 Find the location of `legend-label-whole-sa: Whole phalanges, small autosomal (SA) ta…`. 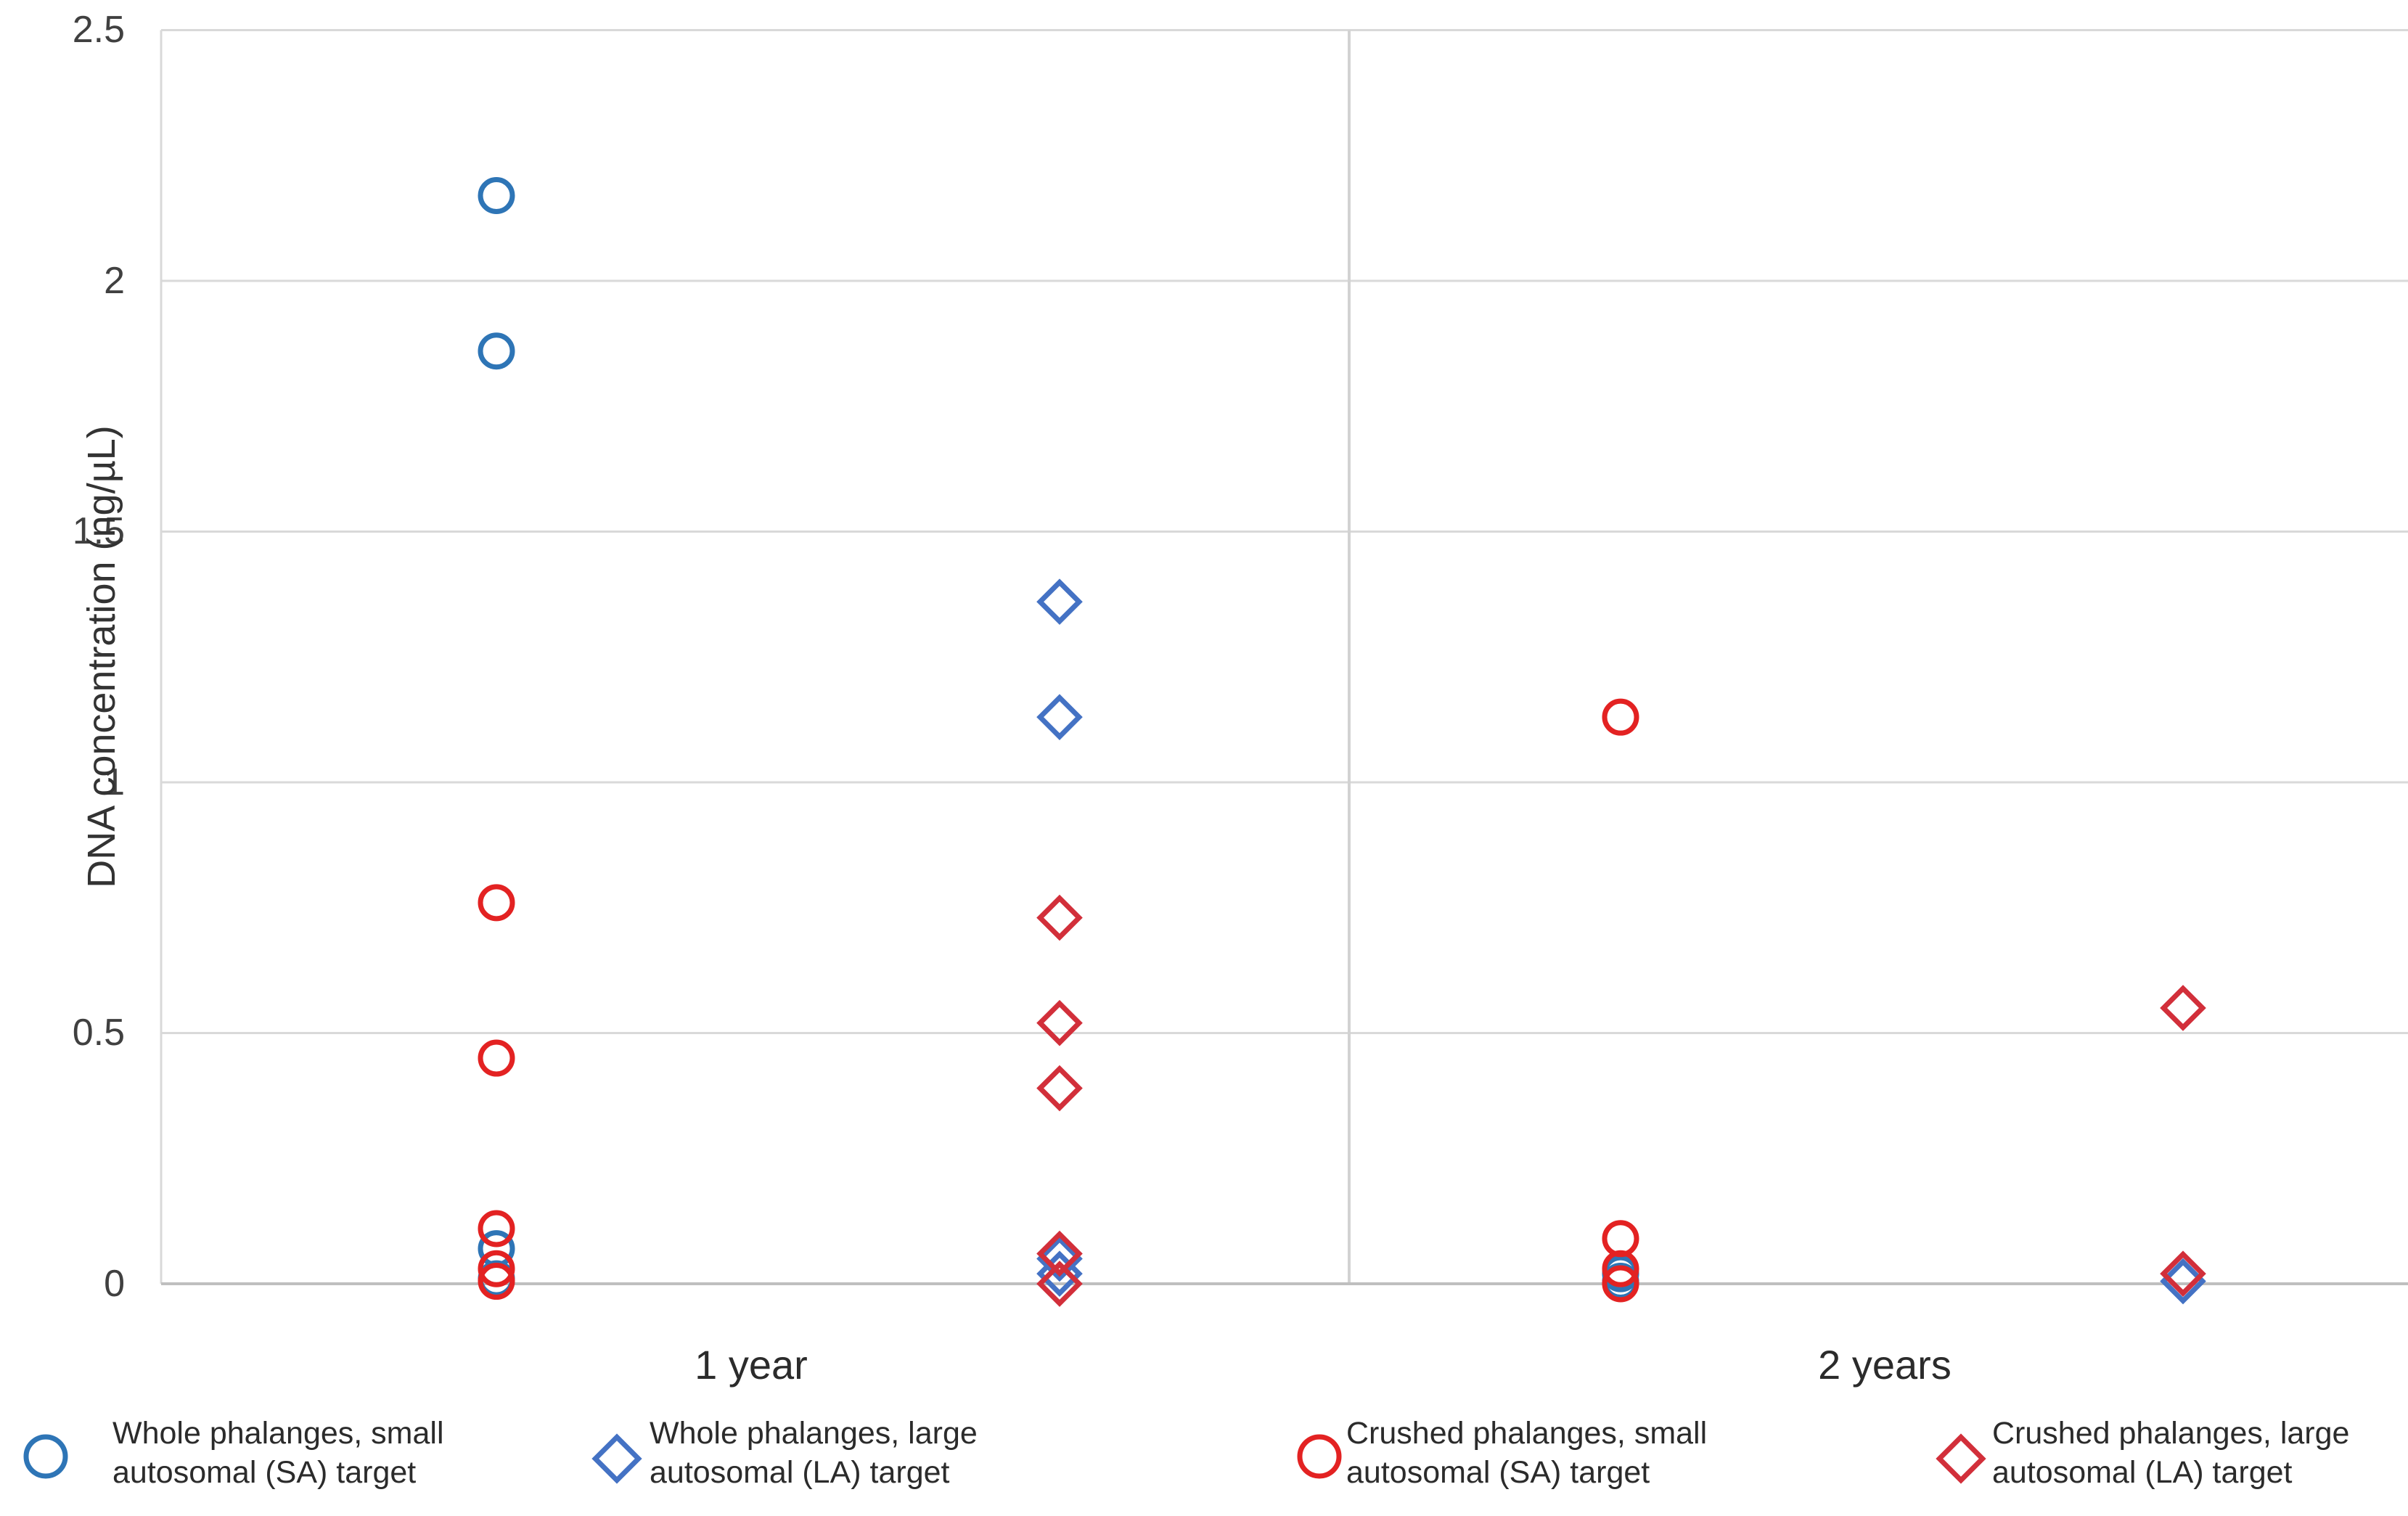

legend-label-whole-sa: Whole phalanges, small autosomal (SA) ta… is located at coordinates (278, 1453).